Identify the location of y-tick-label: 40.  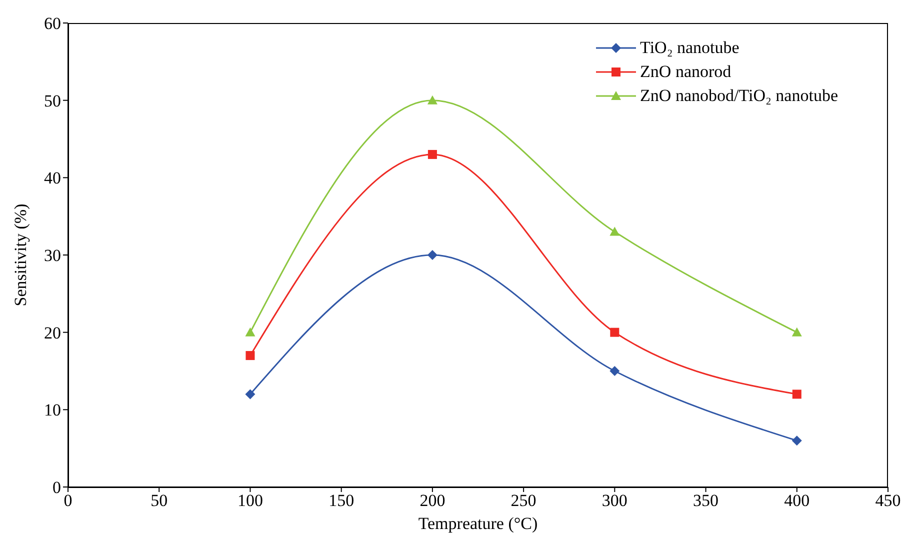
(52, 178).